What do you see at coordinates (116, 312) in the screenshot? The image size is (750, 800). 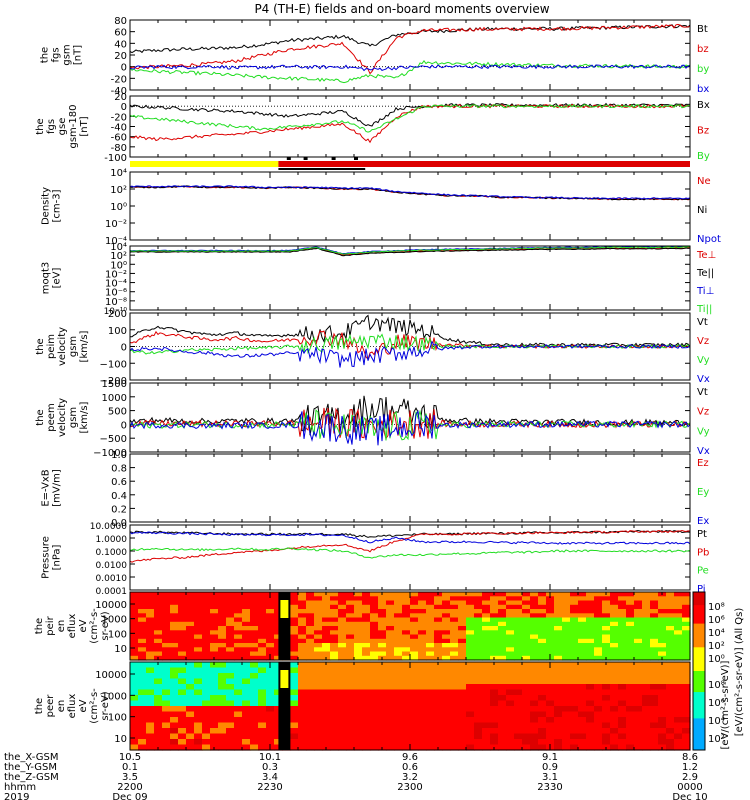 I see `y-tick-label: 10⁻¹⁰` at bounding box center [116, 312].